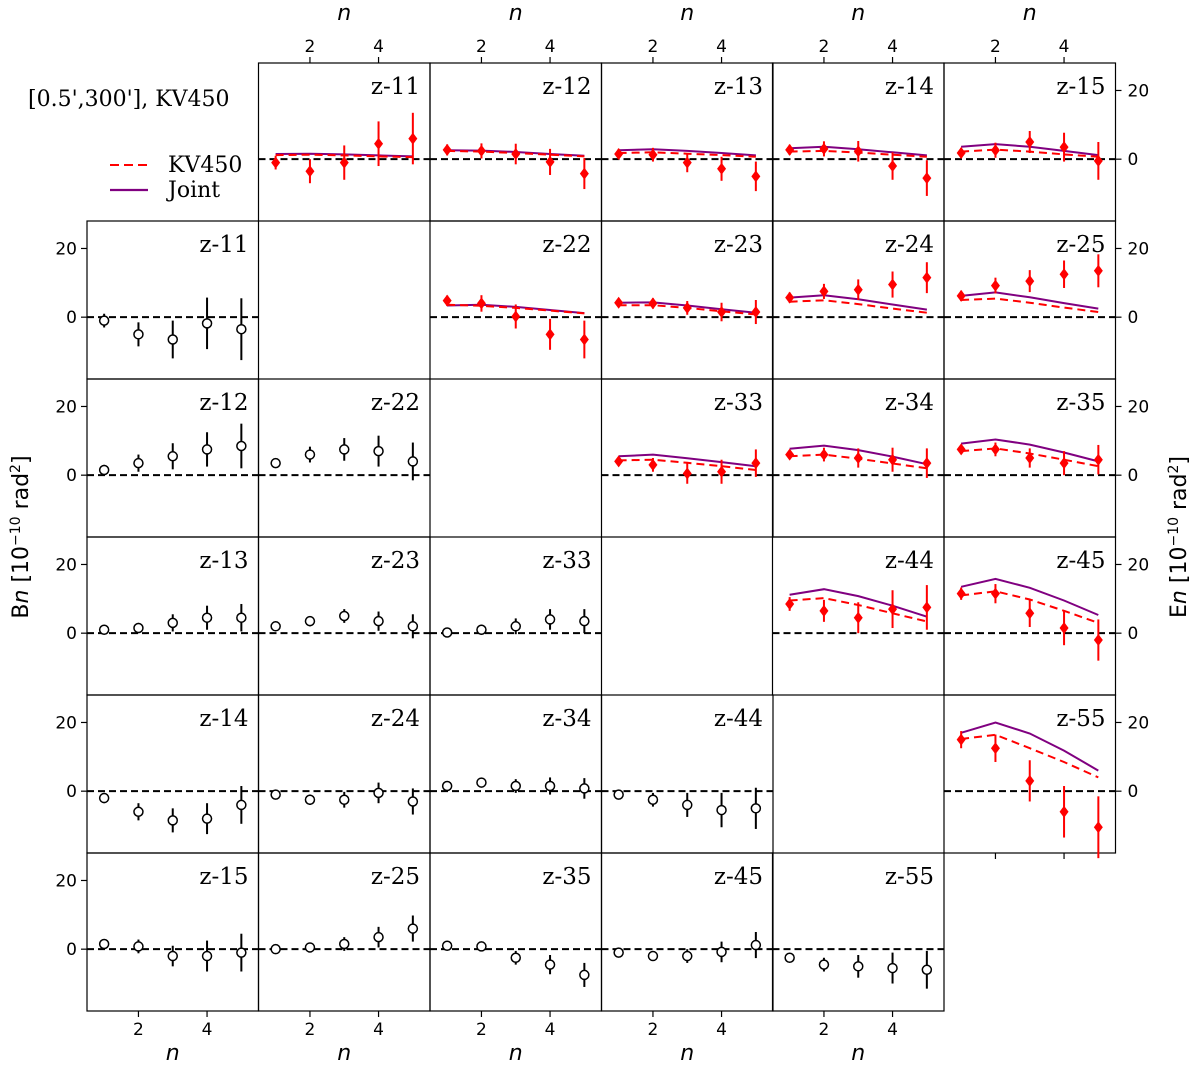 The height and width of the screenshot is (1067, 1200). Describe the element at coordinates (223, 877) in the screenshot. I see `b-panel-z-15-title: z-15` at that location.